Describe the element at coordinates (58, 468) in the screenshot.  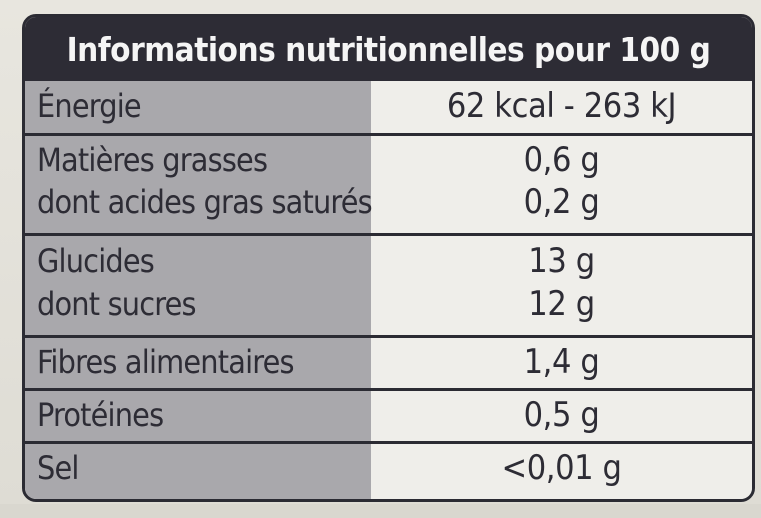
I see `nutrient-name: Sel` at that location.